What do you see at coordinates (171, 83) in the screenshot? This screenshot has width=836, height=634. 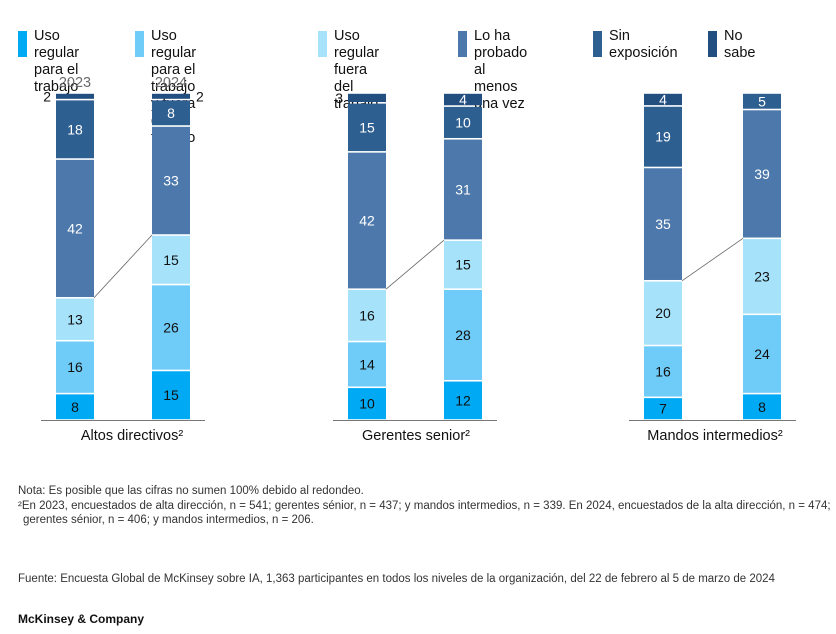 I see `year-label: 2024` at bounding box center [171, 83].